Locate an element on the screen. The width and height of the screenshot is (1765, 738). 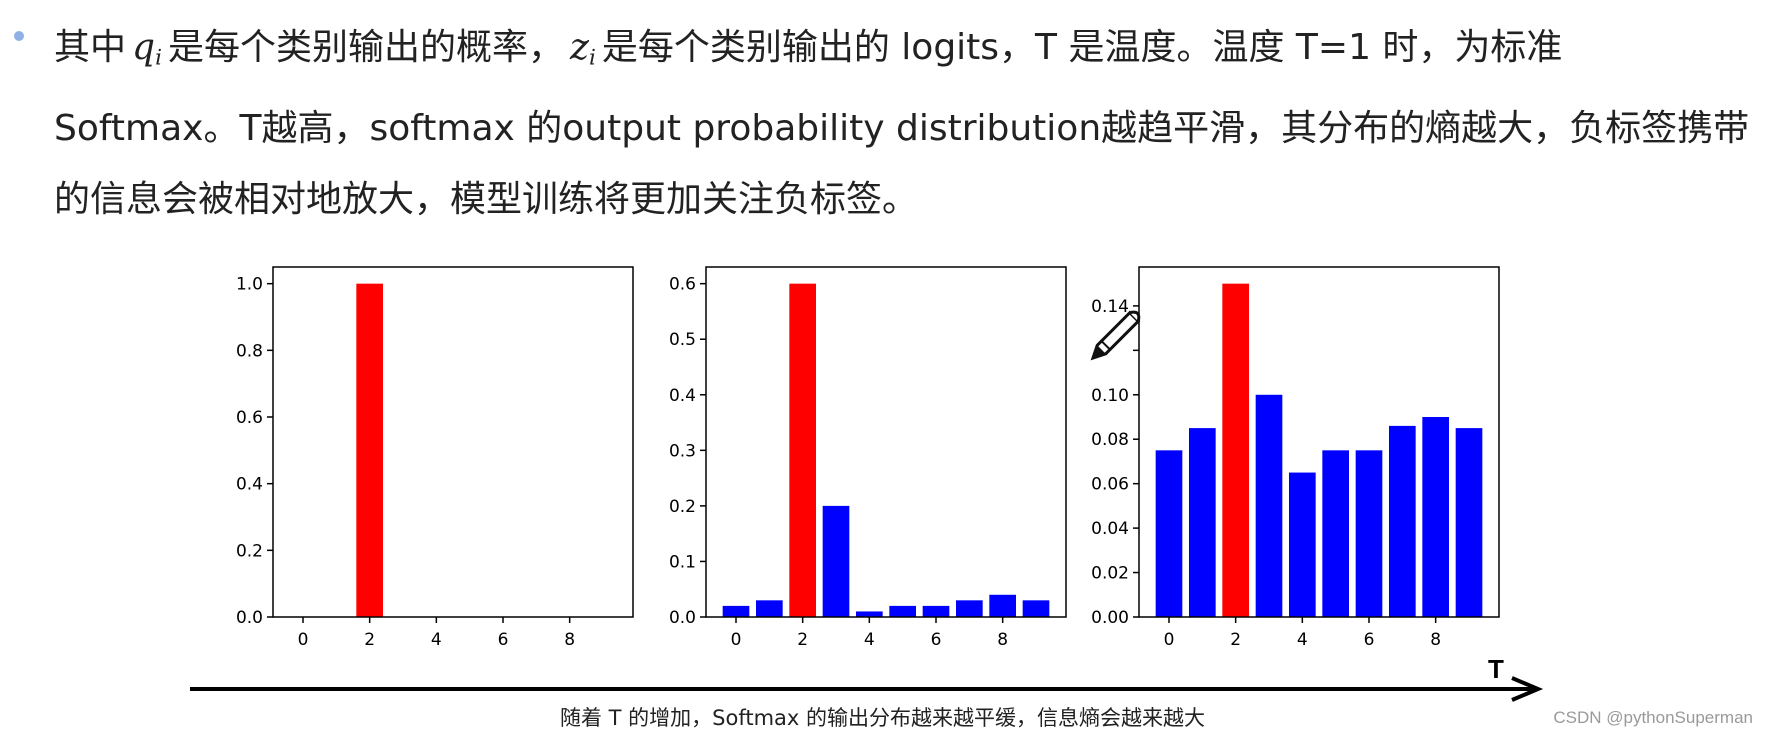
y-tick-label: 0.14 is located at coordinates (1110, 307).